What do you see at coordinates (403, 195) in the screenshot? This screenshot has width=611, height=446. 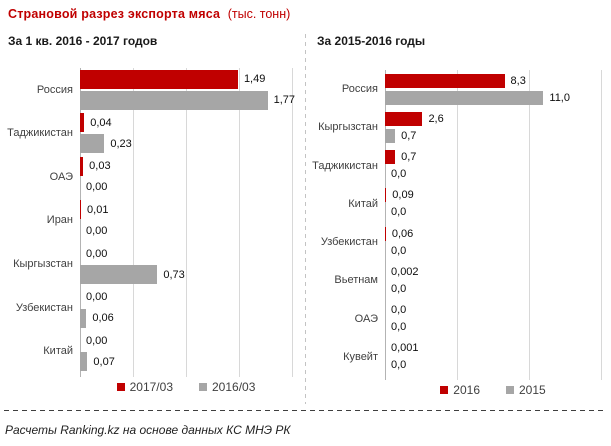 I see `value-label: 0,09` at bounding box center [403, 195].